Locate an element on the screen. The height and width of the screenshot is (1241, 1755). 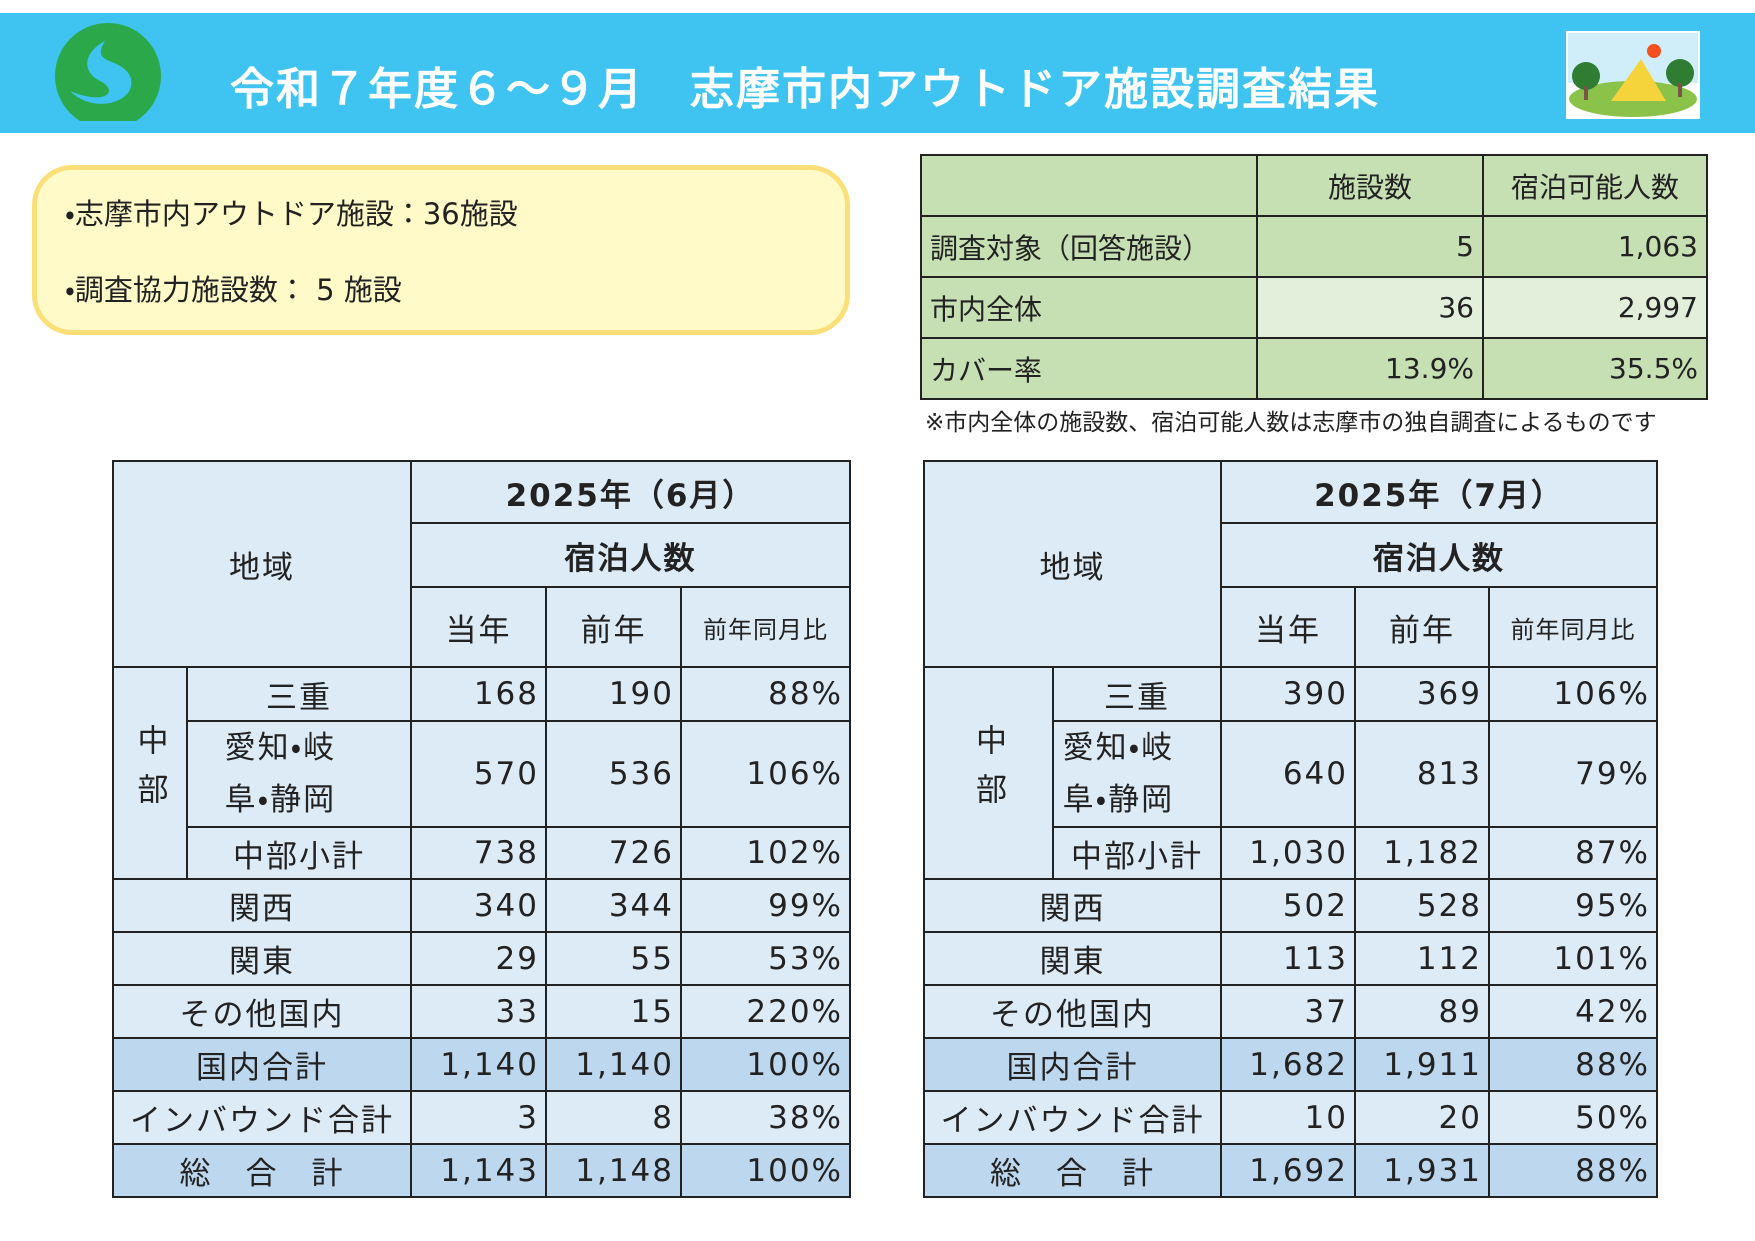
row-label: 関西 is located at coordinates (1072, 905).